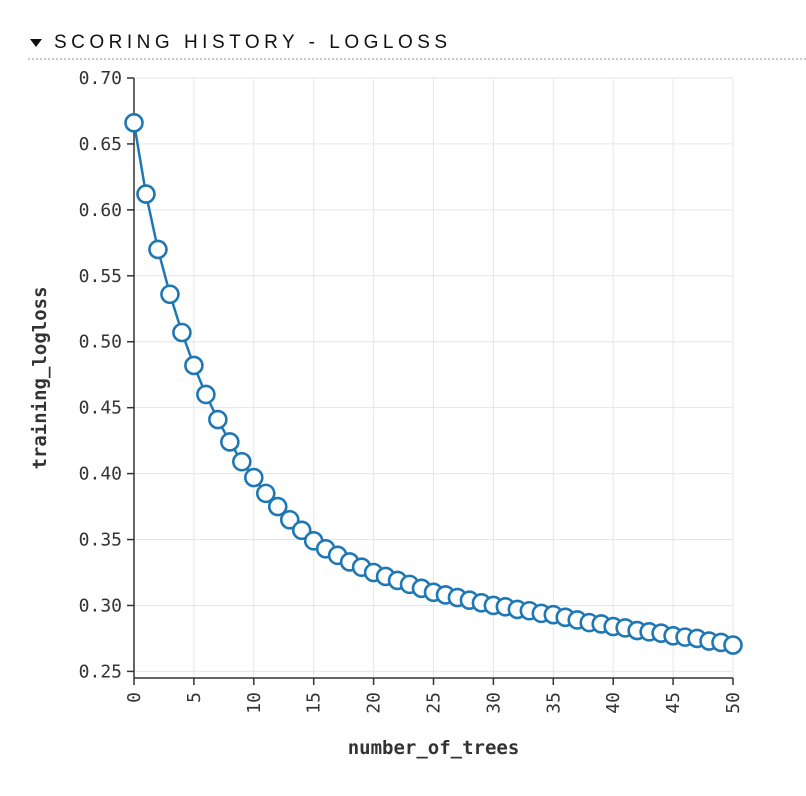 This screenshot has height=796, width=806. What do you see at coordinates (254, 703) in the screenshot?
I see `x-tick-label: 10` at bounding box center [254, 703].